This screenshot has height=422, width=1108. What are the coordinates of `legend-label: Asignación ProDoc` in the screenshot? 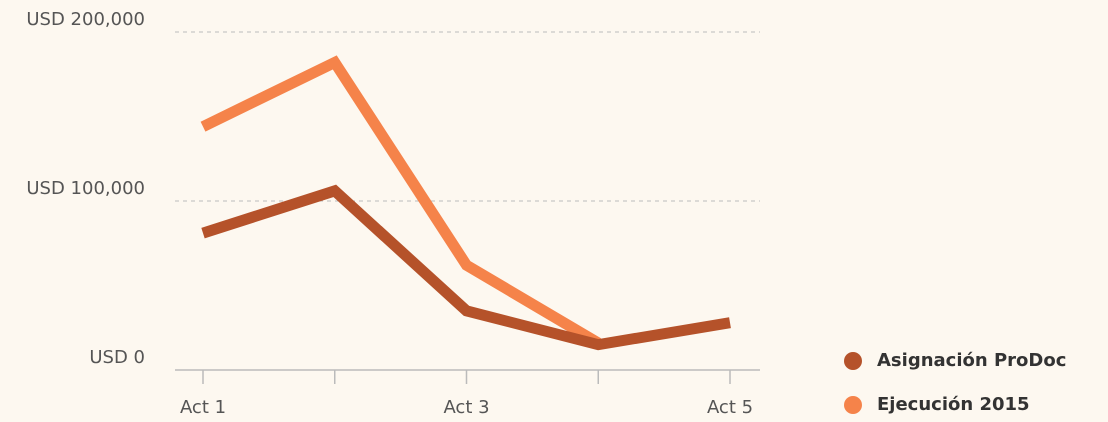 It's located at (971, 360).